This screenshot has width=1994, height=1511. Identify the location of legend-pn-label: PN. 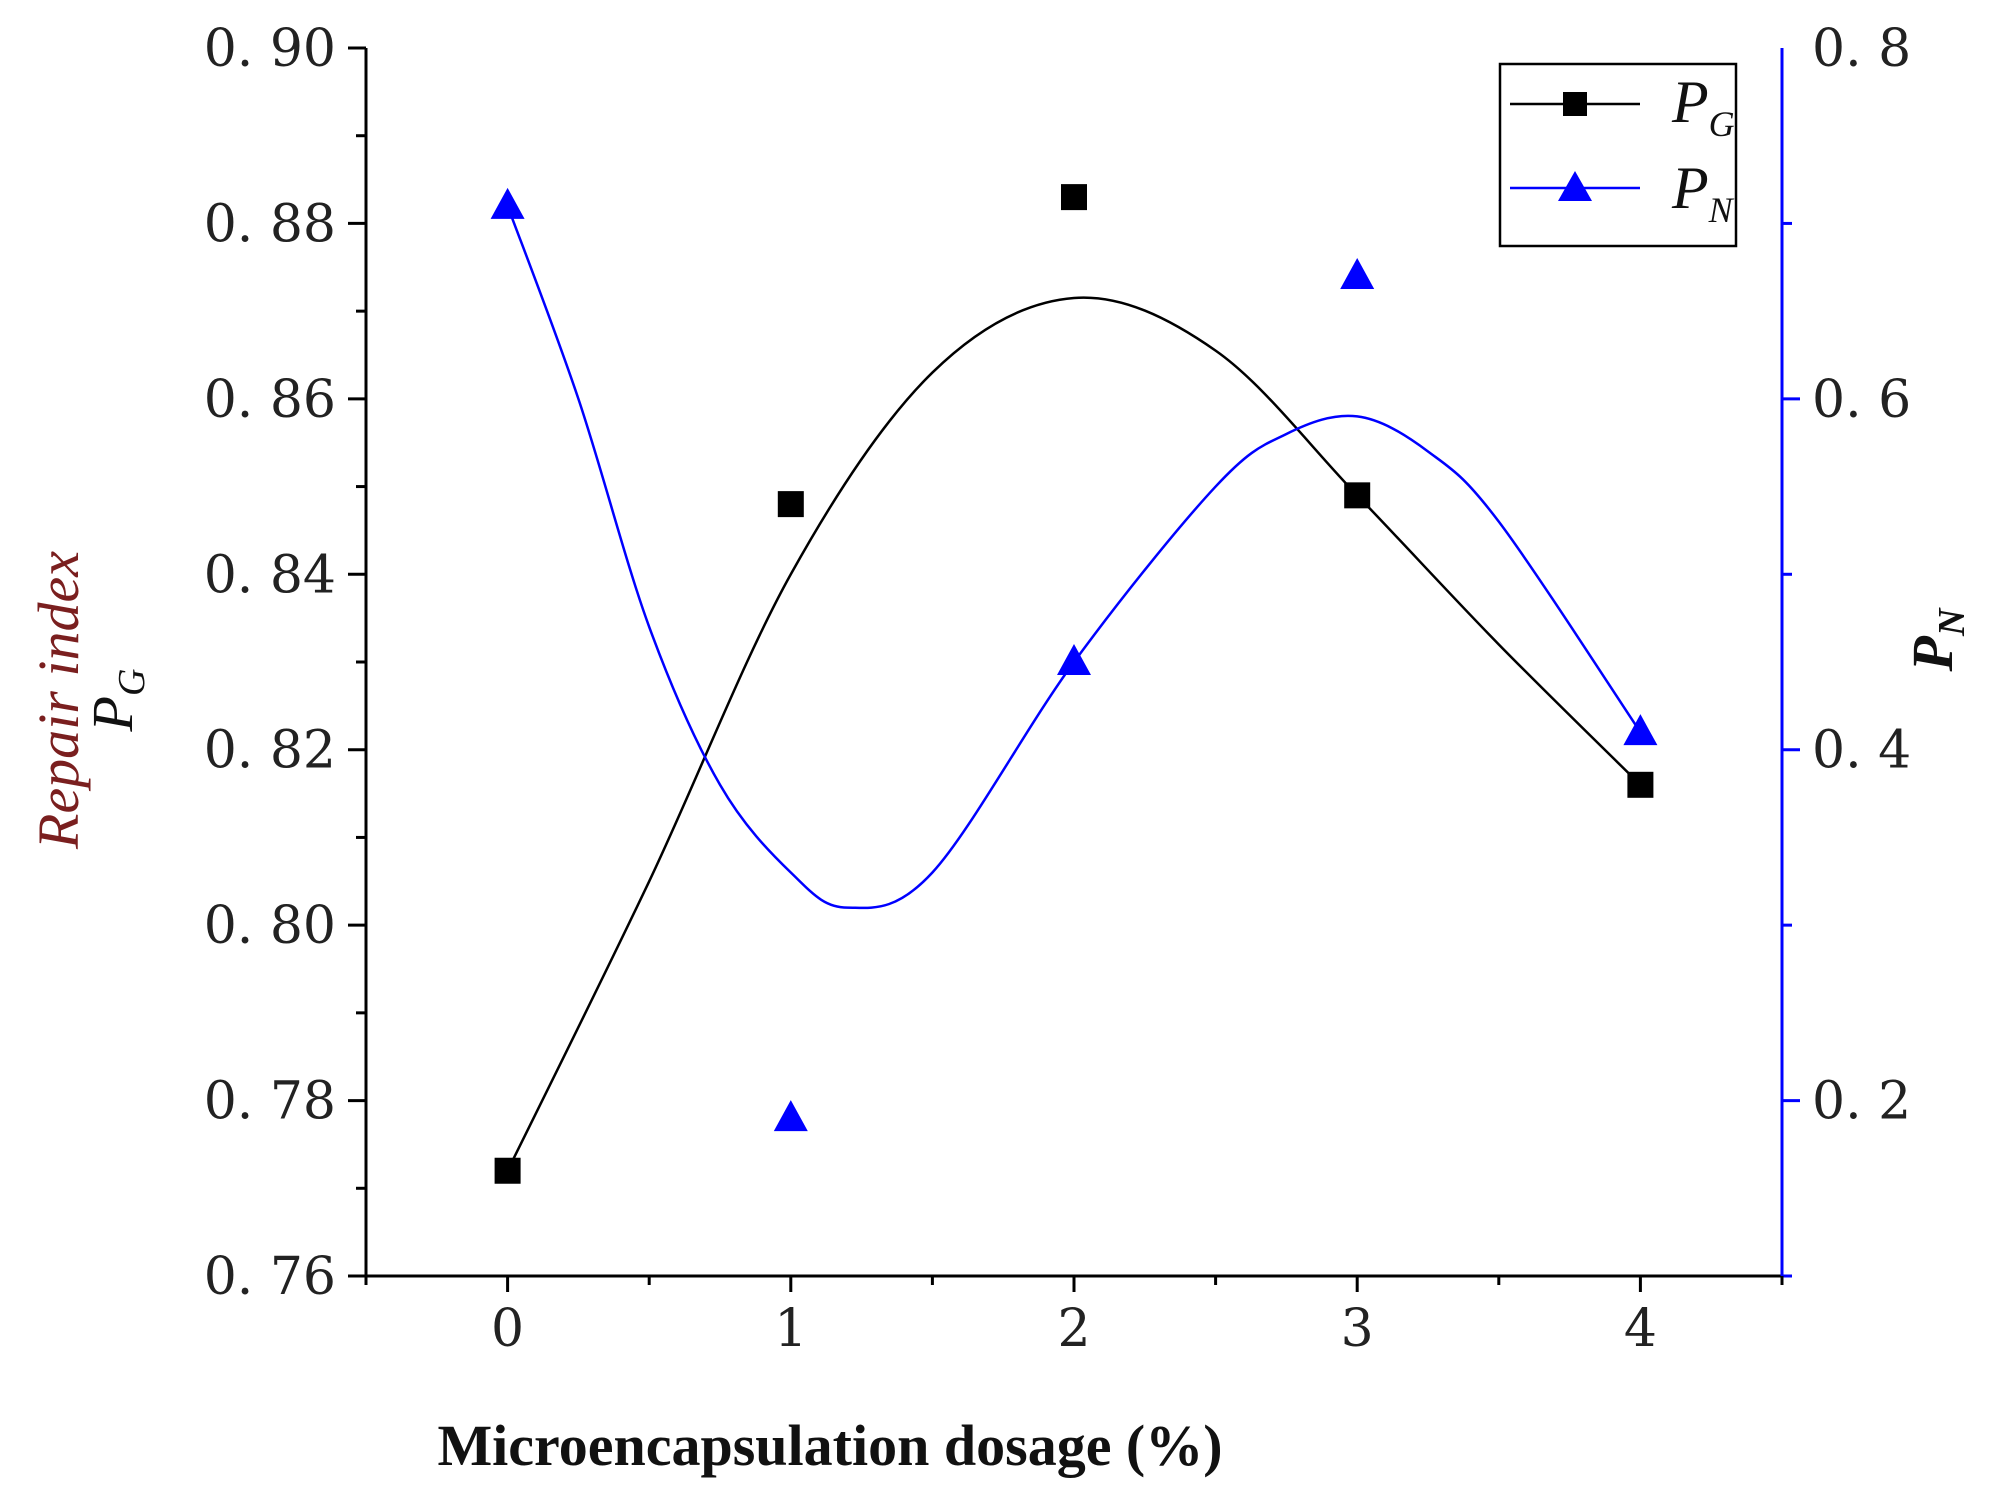
(1703, 192).